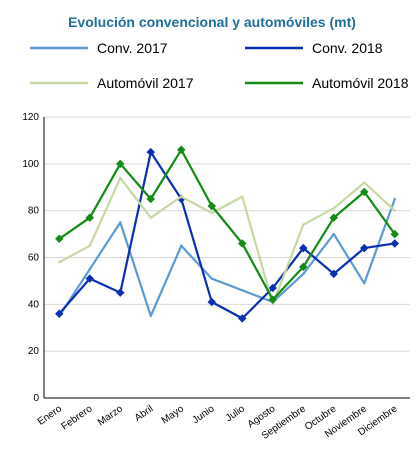 The height and width of the screenshot is (451, 415). Describe the element at coordinates (360, 83) in the screenshot. I see `legend-label-4: Automóvil 2018` at that location.